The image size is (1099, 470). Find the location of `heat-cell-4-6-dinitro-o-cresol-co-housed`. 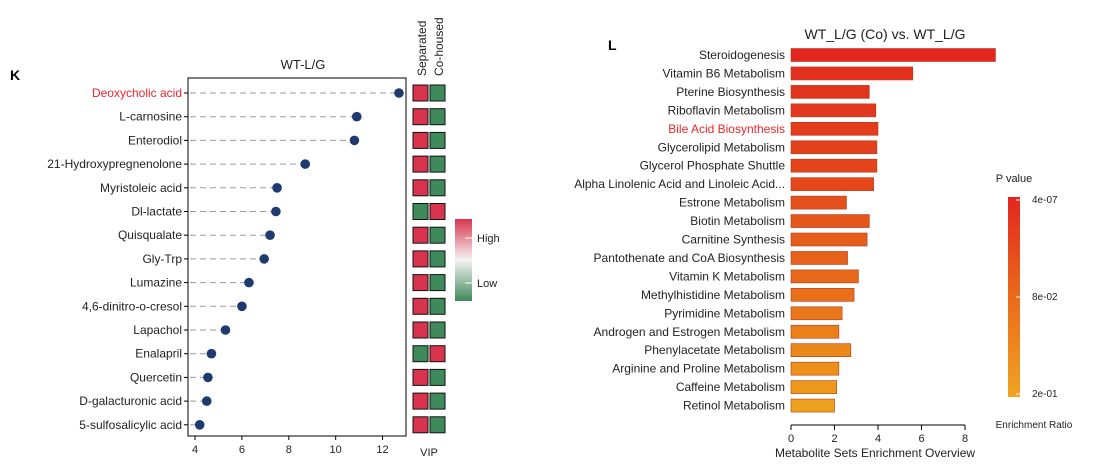

heat-cell-4-6-dinitro-o-cresol-co-housed is located at coordinates (437, 306).